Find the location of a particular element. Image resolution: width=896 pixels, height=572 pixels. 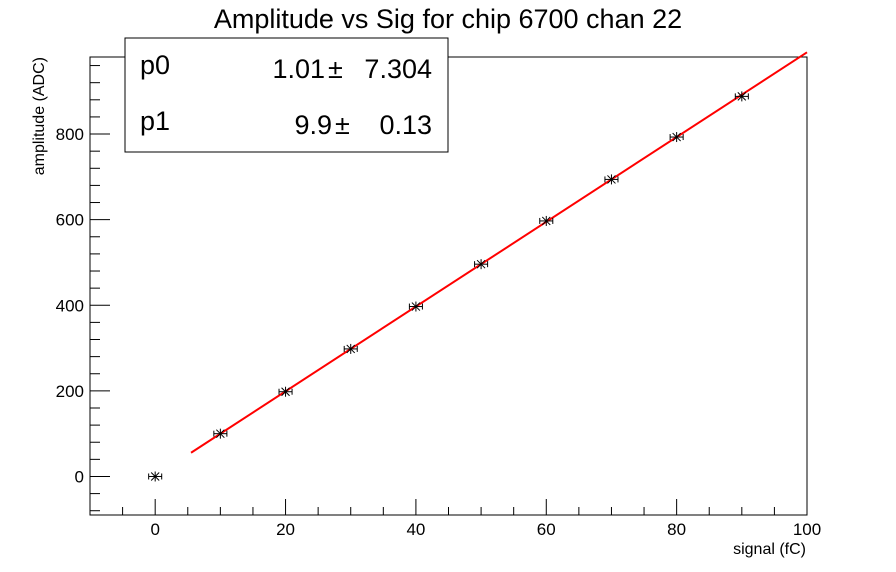

stats-p0-name: p0 is located at coordinates (155, 65).